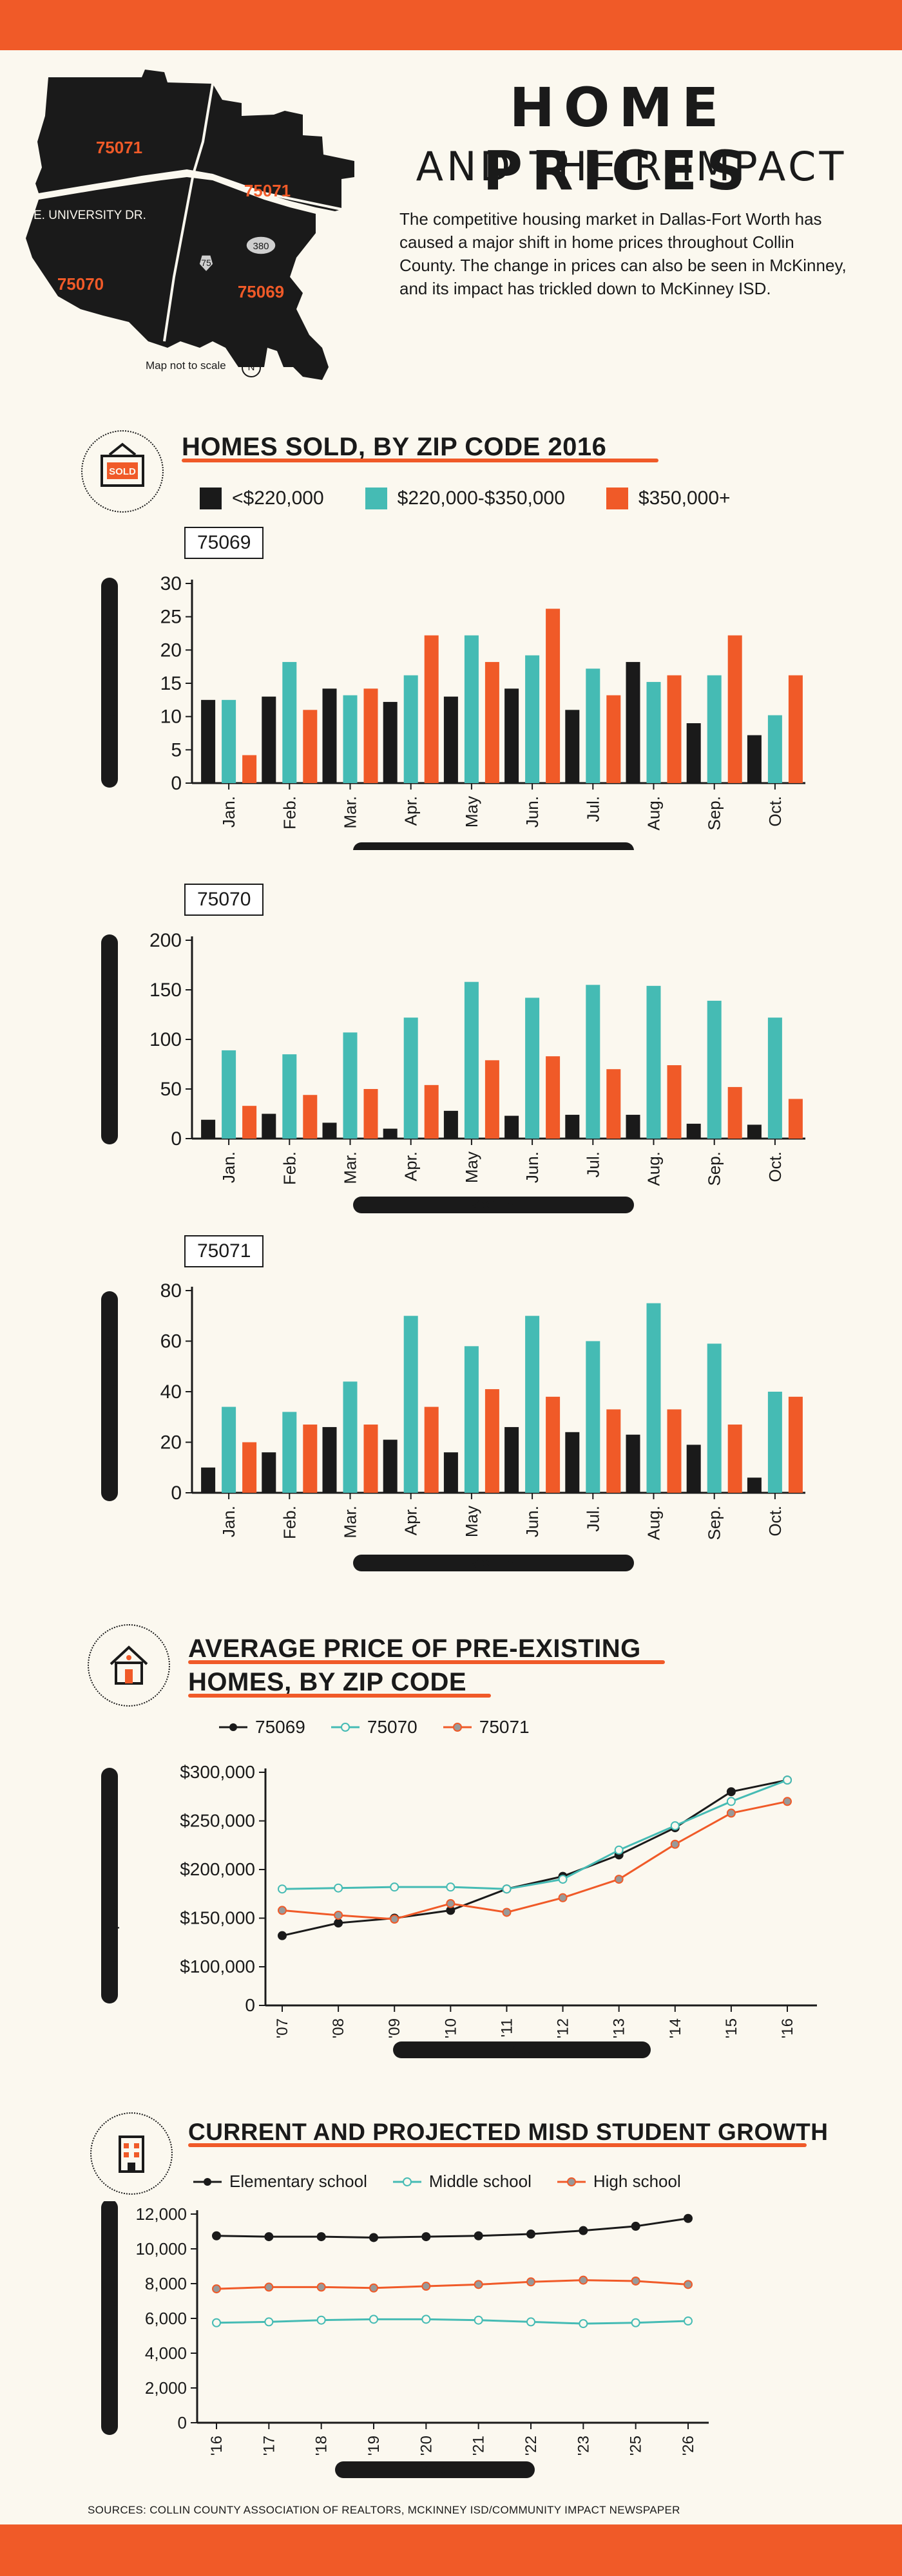  I want to click on y-axis-label: Number of homes sold, so click(110, 683).